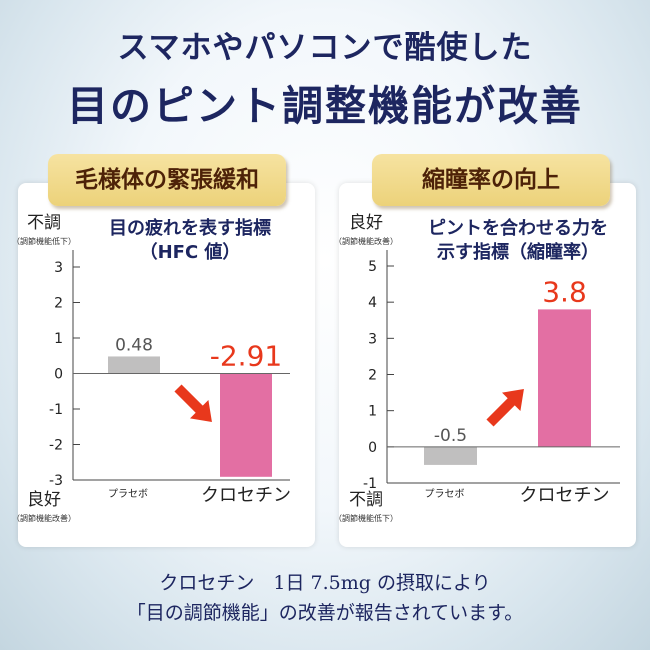  What do you see at coordinates (56, 446) in the screenshot?
I see `y-tick-label: -2` at bounding box center [56, 446].